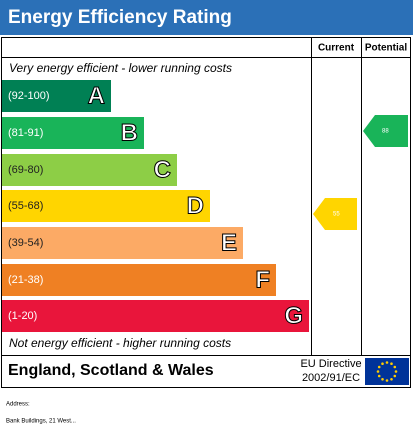  Describe the element at coordinates (25, 170) in the screenshot. I see `band-range: (69-80)` at that location.